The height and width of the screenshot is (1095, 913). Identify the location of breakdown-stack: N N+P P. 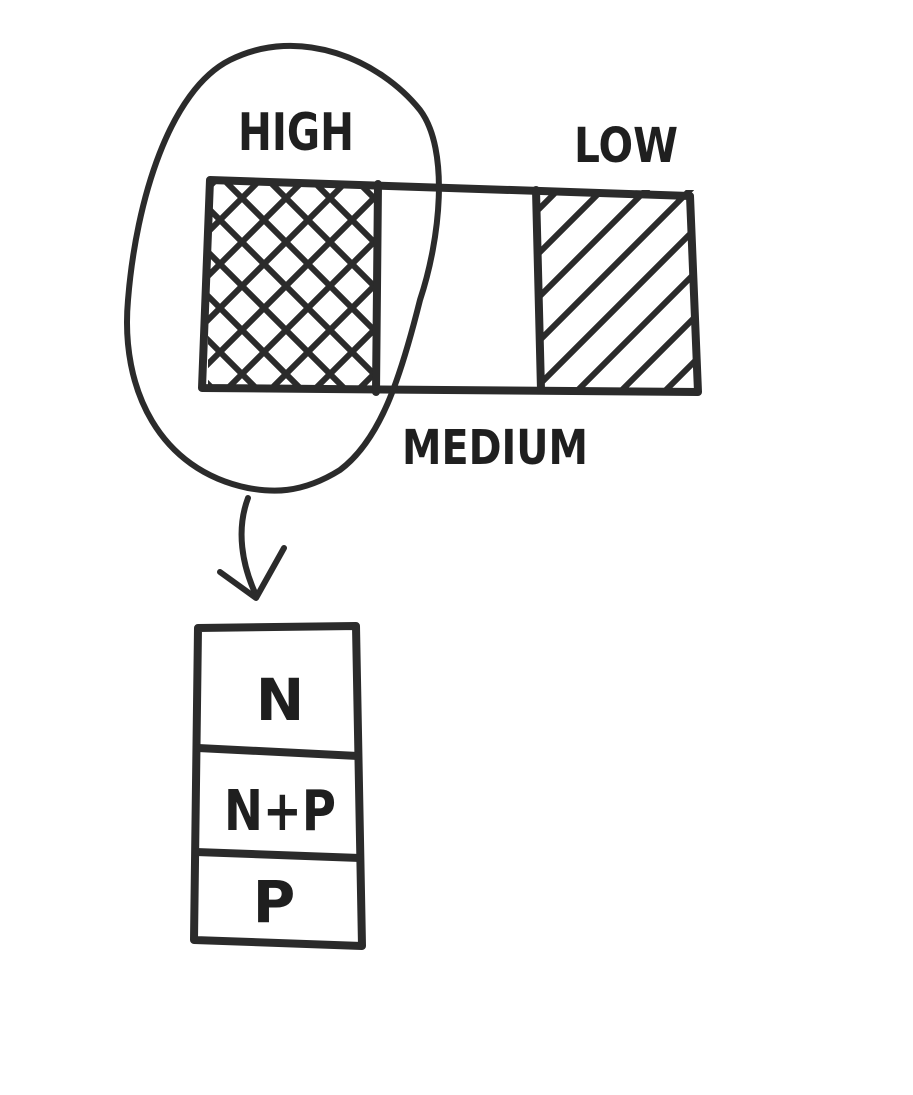
(278, 786).